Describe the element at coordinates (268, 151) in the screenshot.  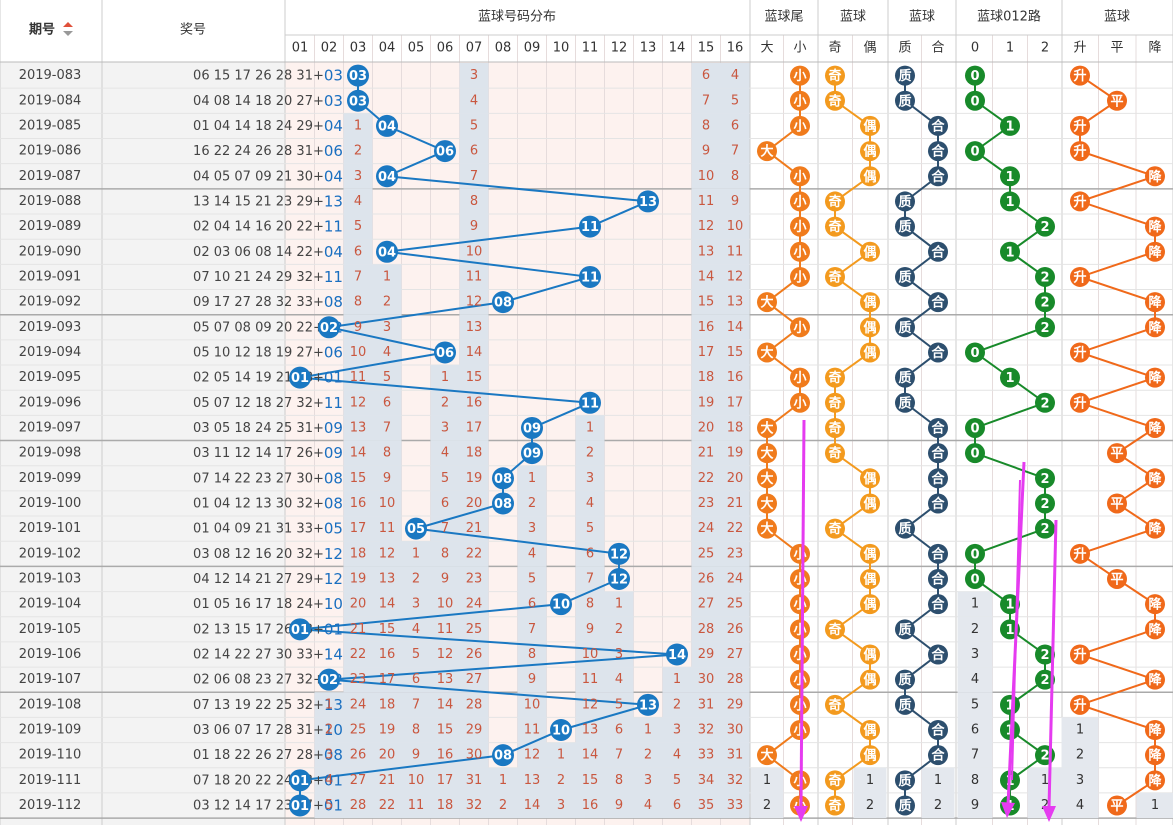
I see `prize: 16 22 24 26 28 31+06` at that location.